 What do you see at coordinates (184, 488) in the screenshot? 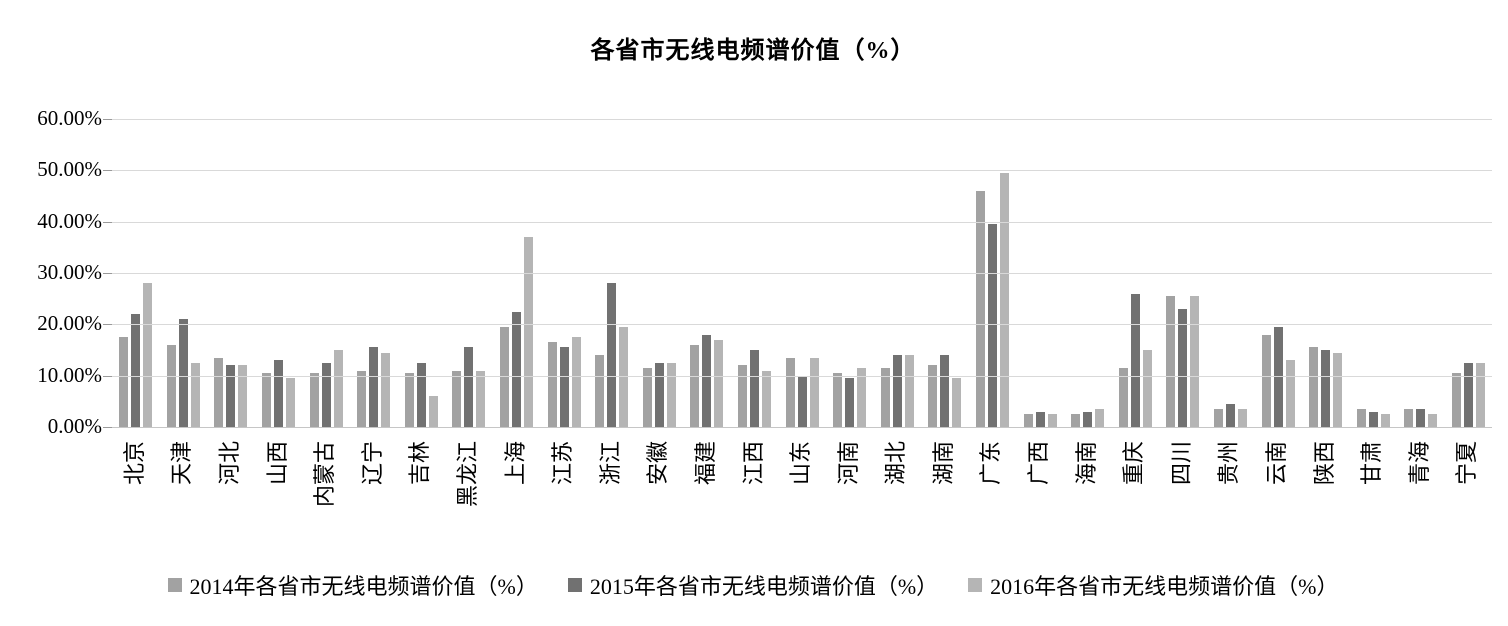
I see `x-axis-category-cell: 天津` at bounding box center [184, 488].